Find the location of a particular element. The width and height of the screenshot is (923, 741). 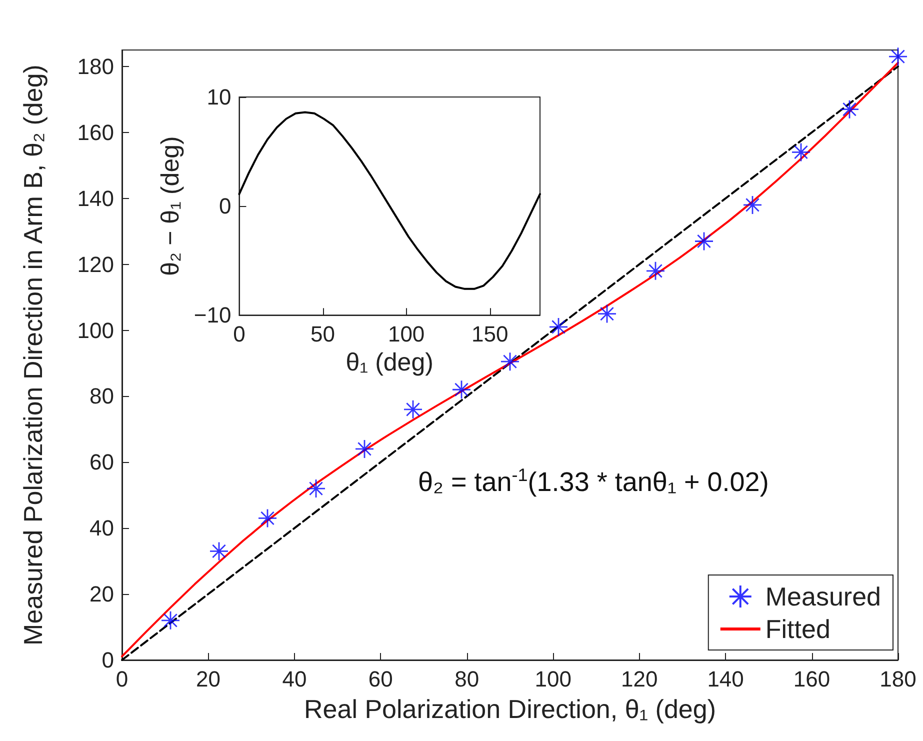

line-series is located at coordinates (389, 200).